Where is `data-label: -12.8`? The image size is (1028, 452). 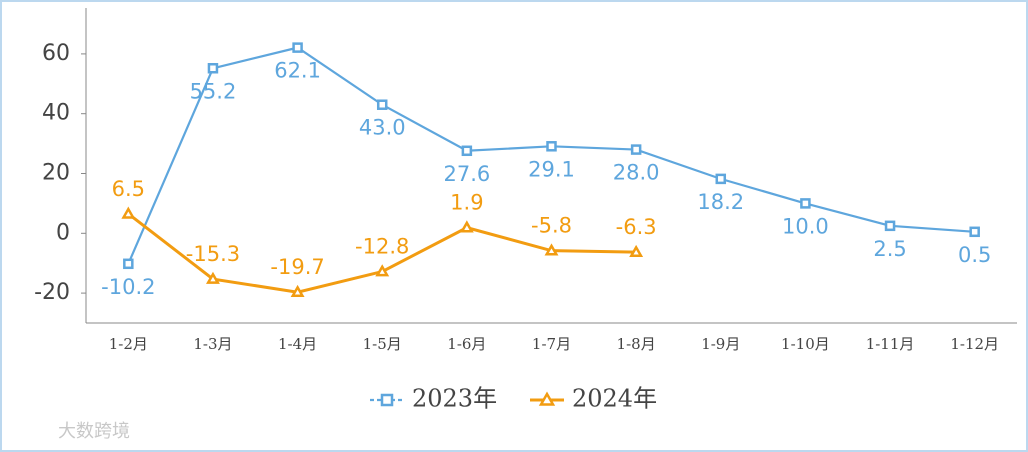
data-label: -12.8 is located at coordinates (382, 247).